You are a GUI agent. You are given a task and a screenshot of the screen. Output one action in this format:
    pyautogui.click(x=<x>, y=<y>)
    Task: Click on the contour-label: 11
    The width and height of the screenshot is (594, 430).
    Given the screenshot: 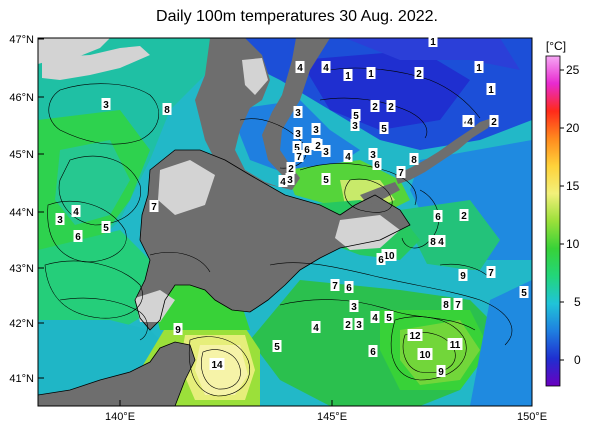 What is the action you would take?
    pyautogui.click(x=455, y=345)
    